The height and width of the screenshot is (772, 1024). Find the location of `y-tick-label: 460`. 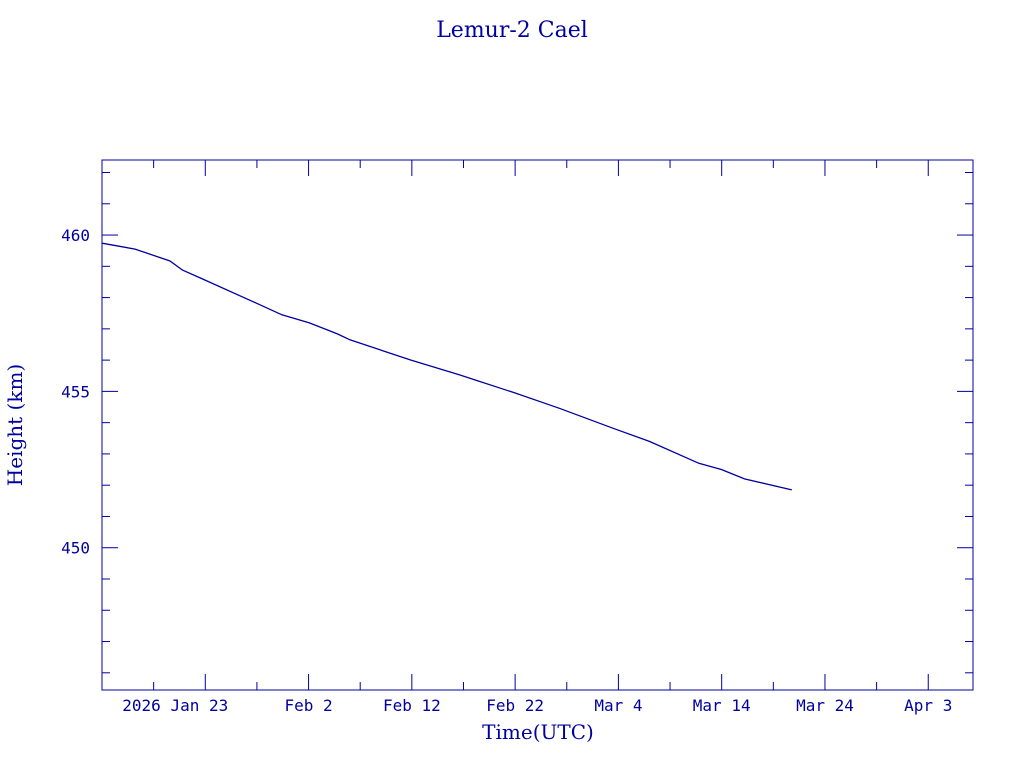

y-tick-label: 460 is located at coordinates (75, 235).